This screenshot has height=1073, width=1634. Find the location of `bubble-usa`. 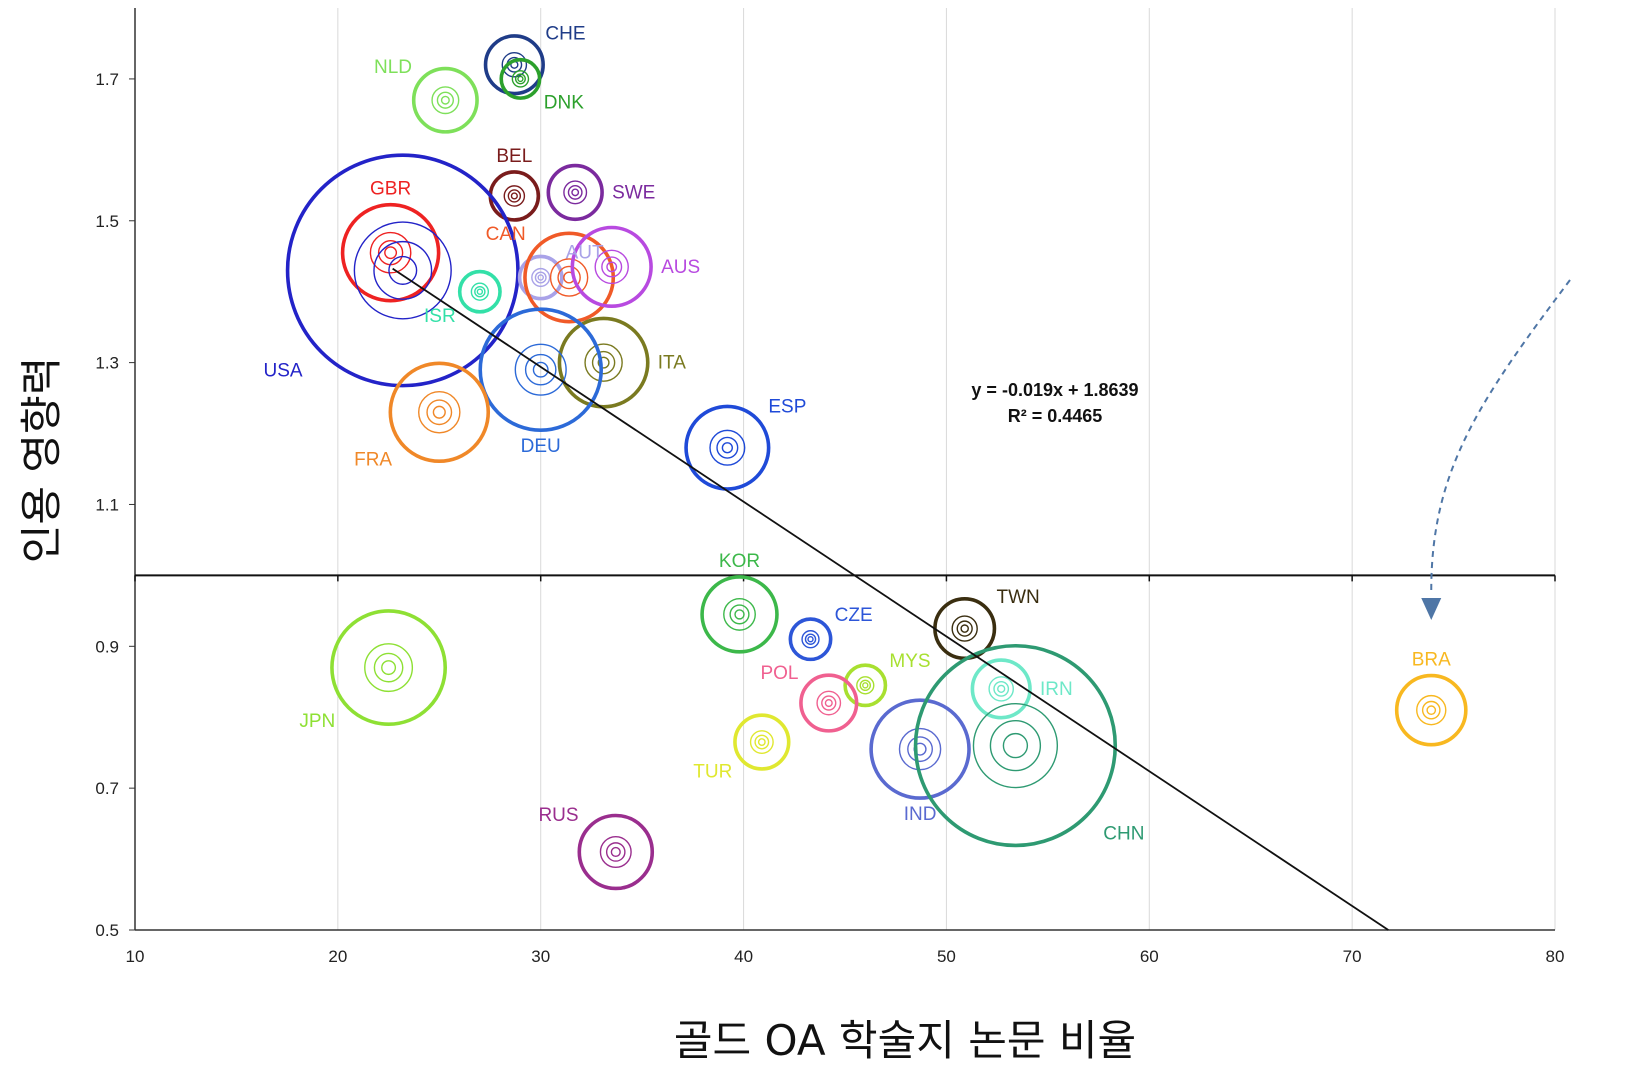

bubble-usa is located at coordinates (402, 270).